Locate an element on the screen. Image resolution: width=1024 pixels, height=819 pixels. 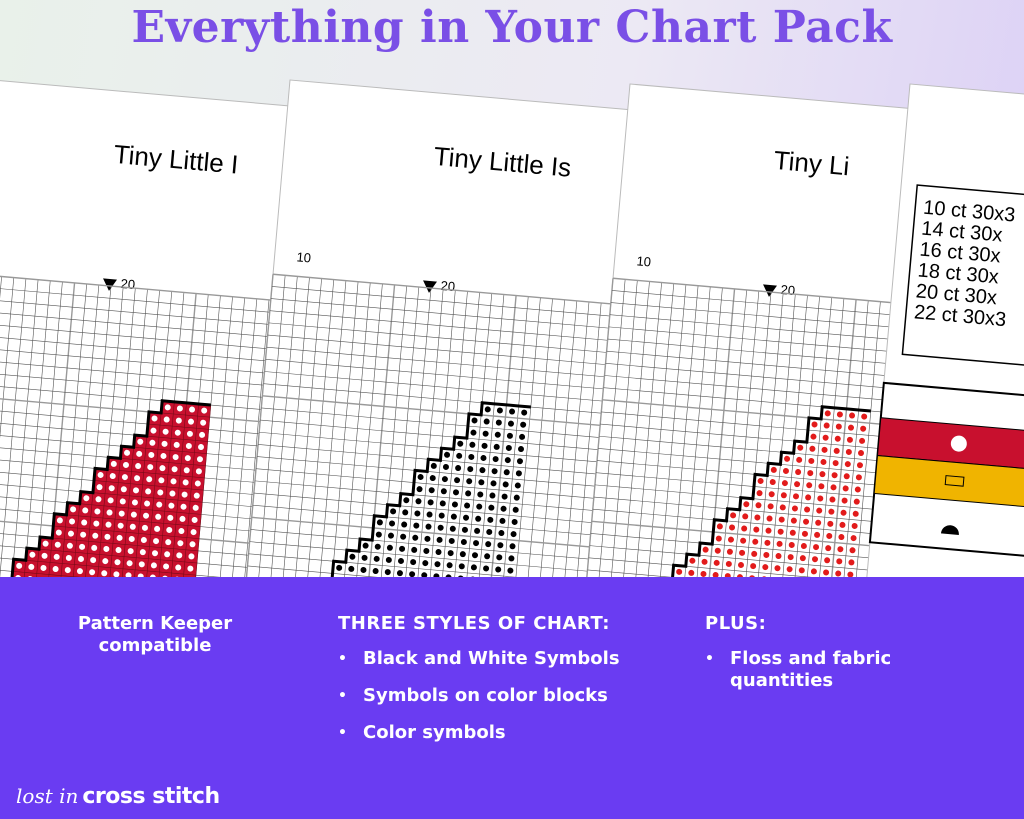
plus-list: Floss and fabric quantities is located at coordinates (805, 670).